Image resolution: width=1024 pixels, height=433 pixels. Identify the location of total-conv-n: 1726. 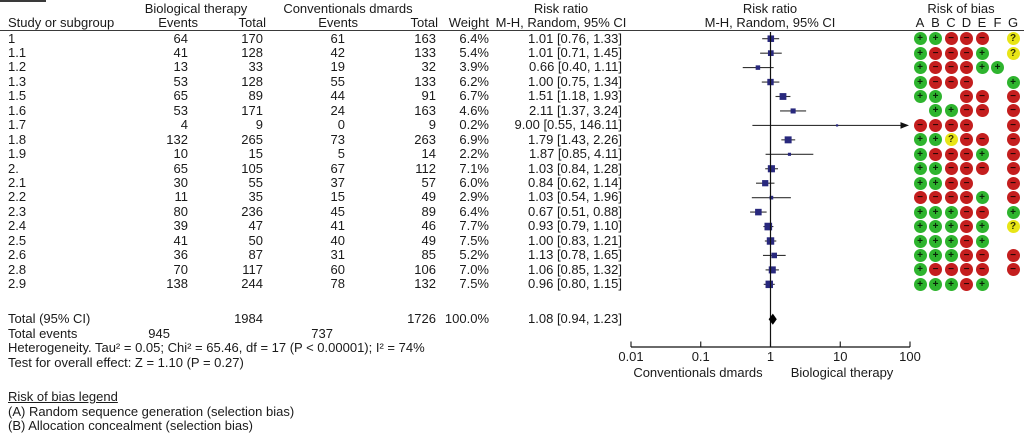
(421, 318).